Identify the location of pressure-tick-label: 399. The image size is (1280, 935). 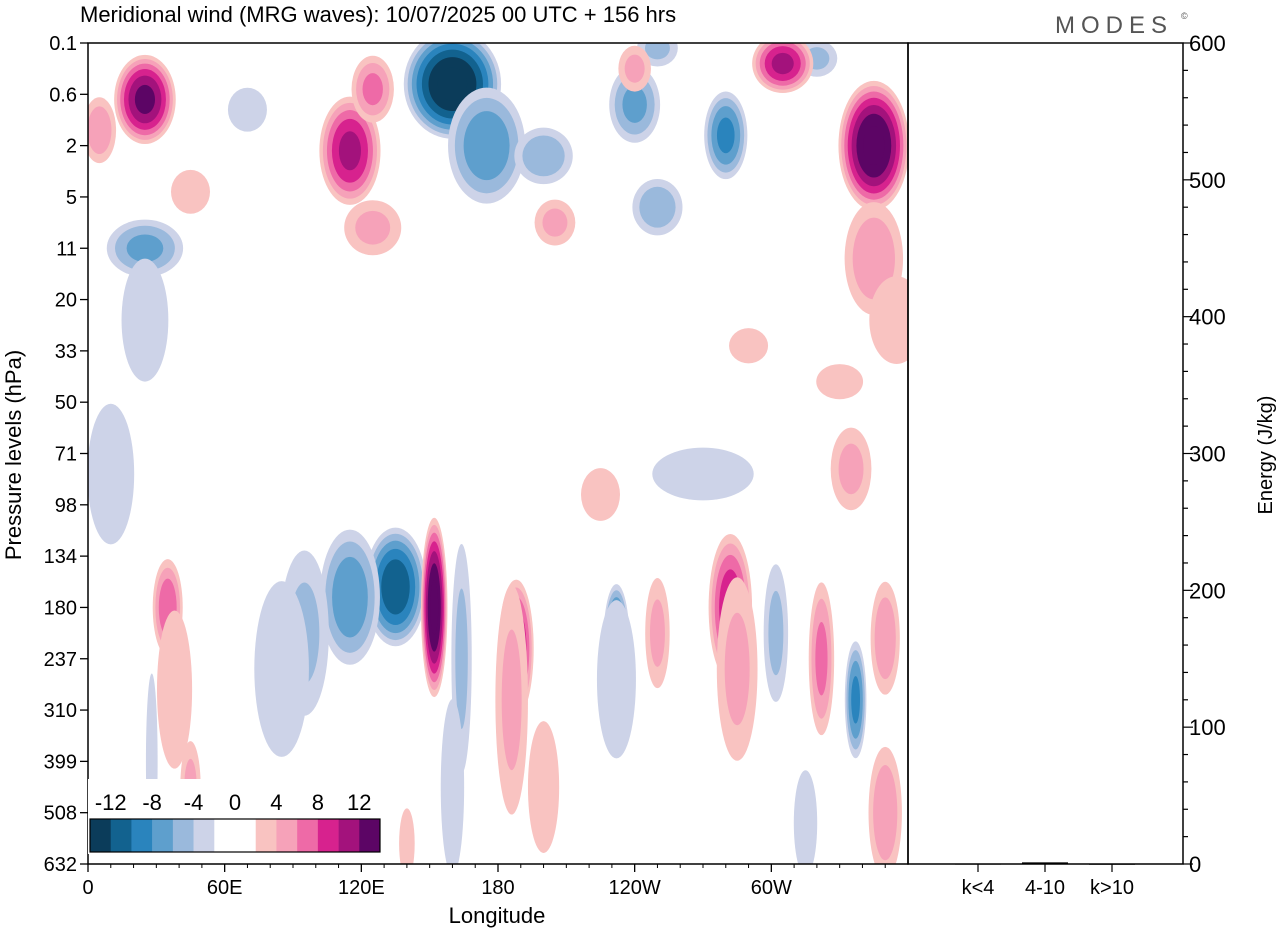
(60, 762).